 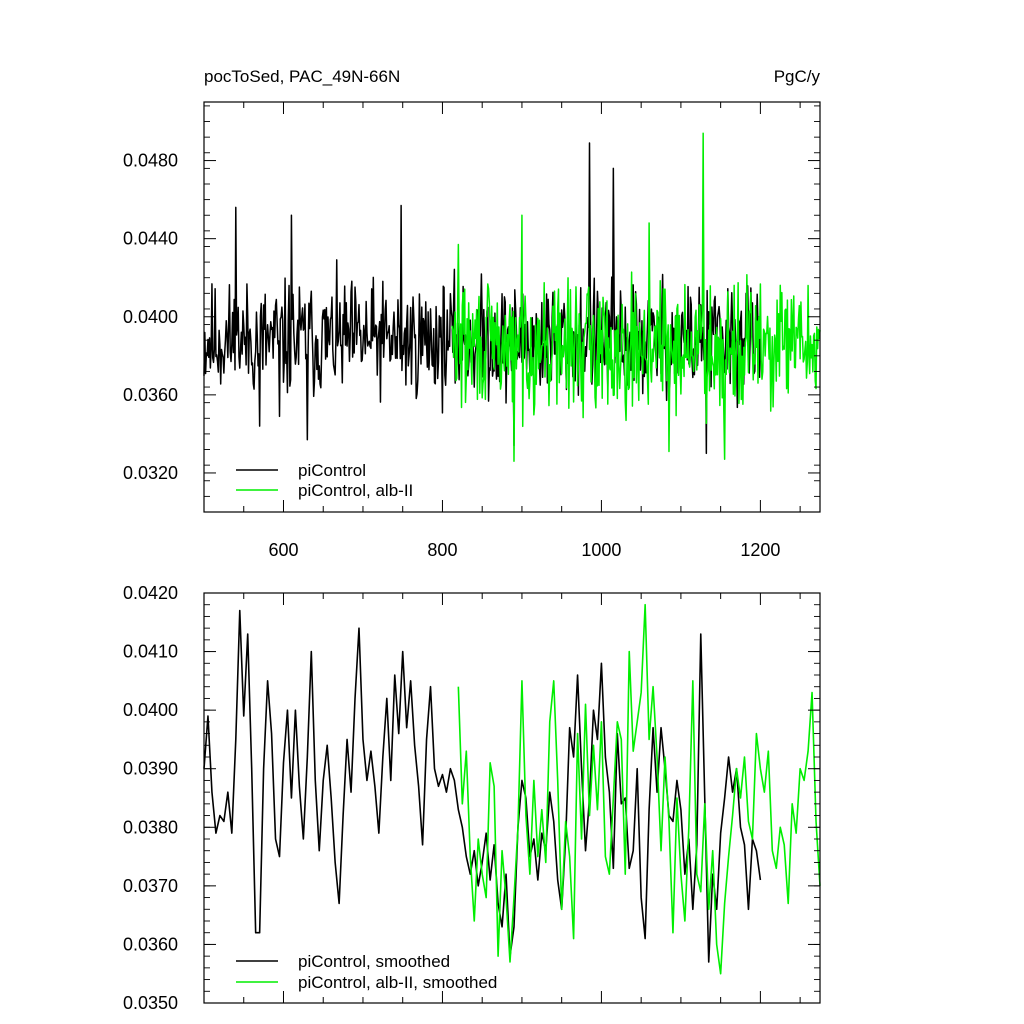 I want to click on y-tick-label: 0.0390, so click(x=150, y=769).